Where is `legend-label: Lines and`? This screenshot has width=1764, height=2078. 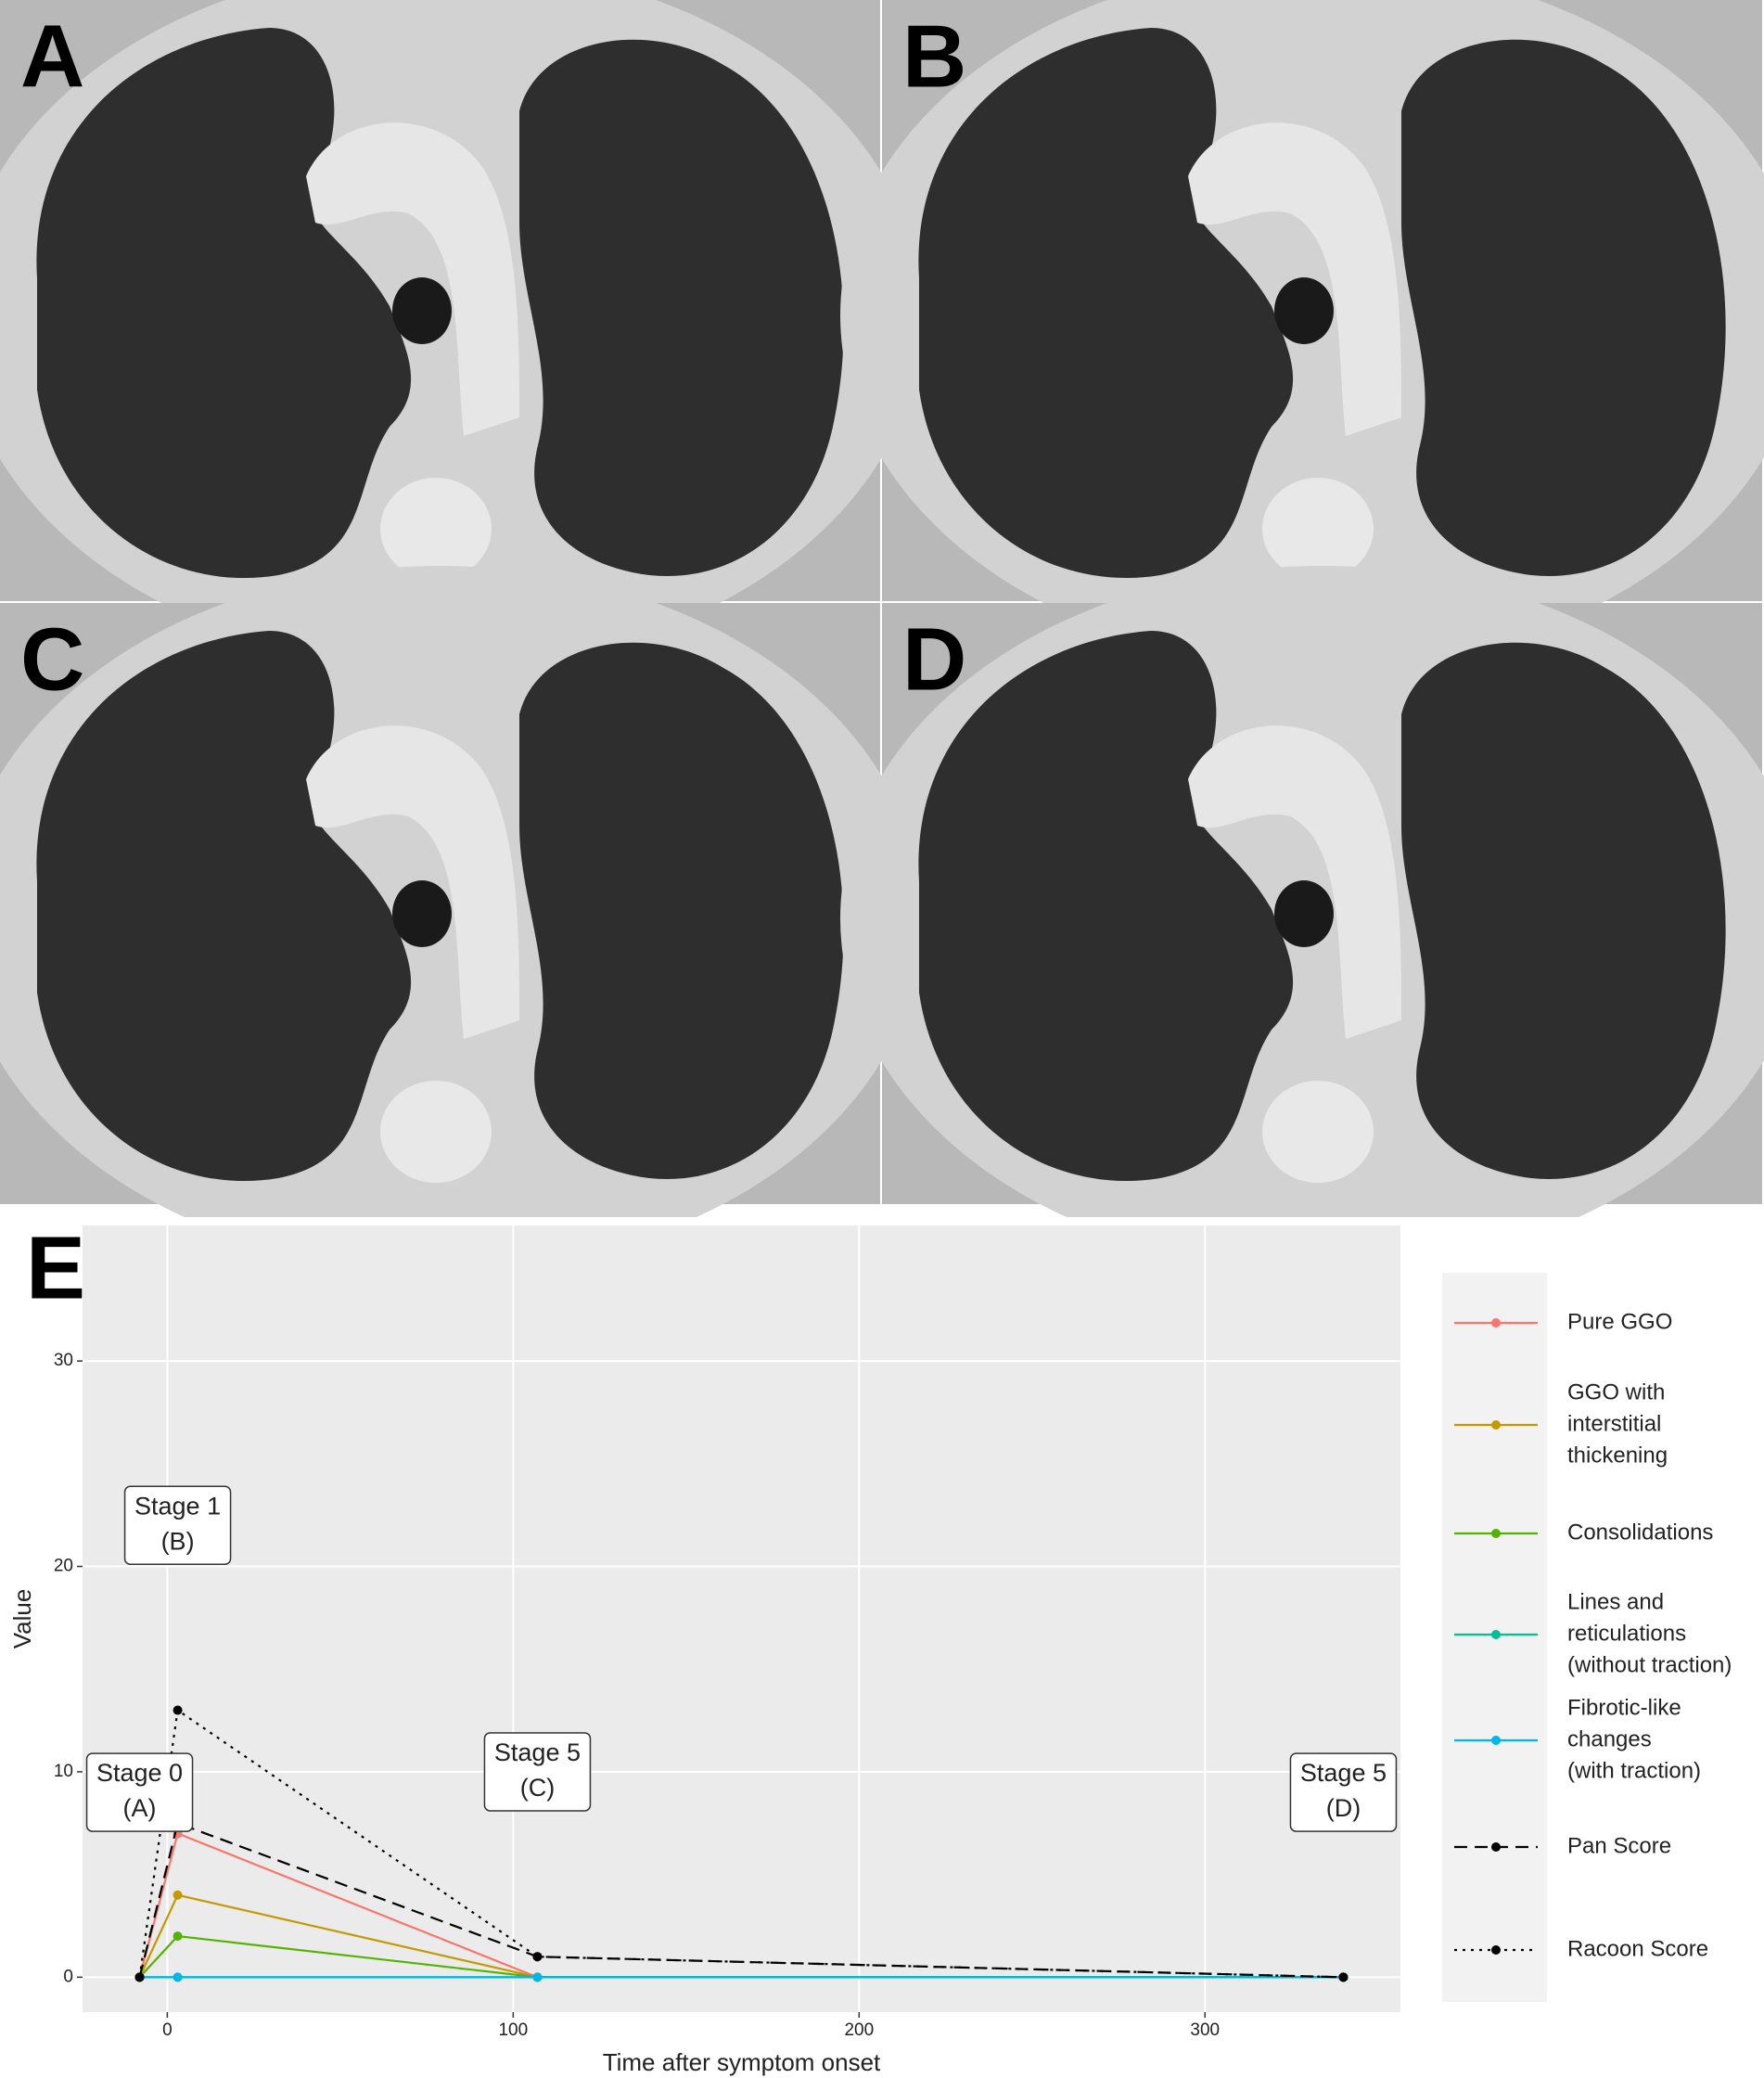 legend-label: Lines and is located at coordinates (1615, 1601).